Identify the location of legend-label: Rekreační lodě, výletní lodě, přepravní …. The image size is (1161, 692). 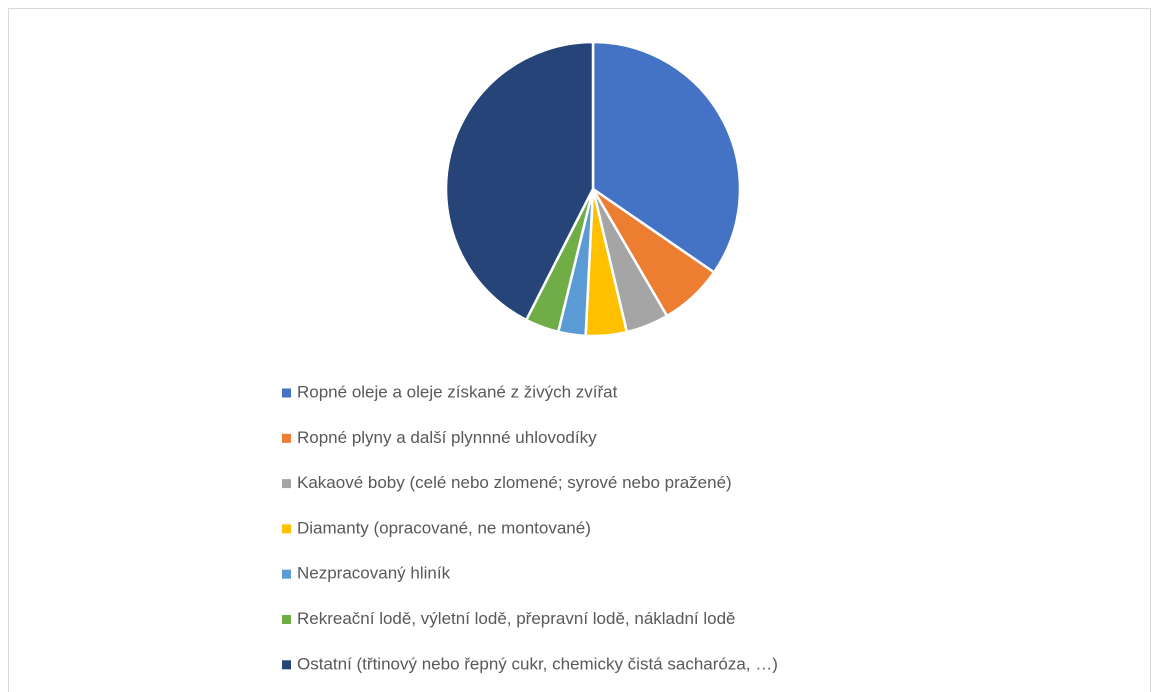
(516, 618).